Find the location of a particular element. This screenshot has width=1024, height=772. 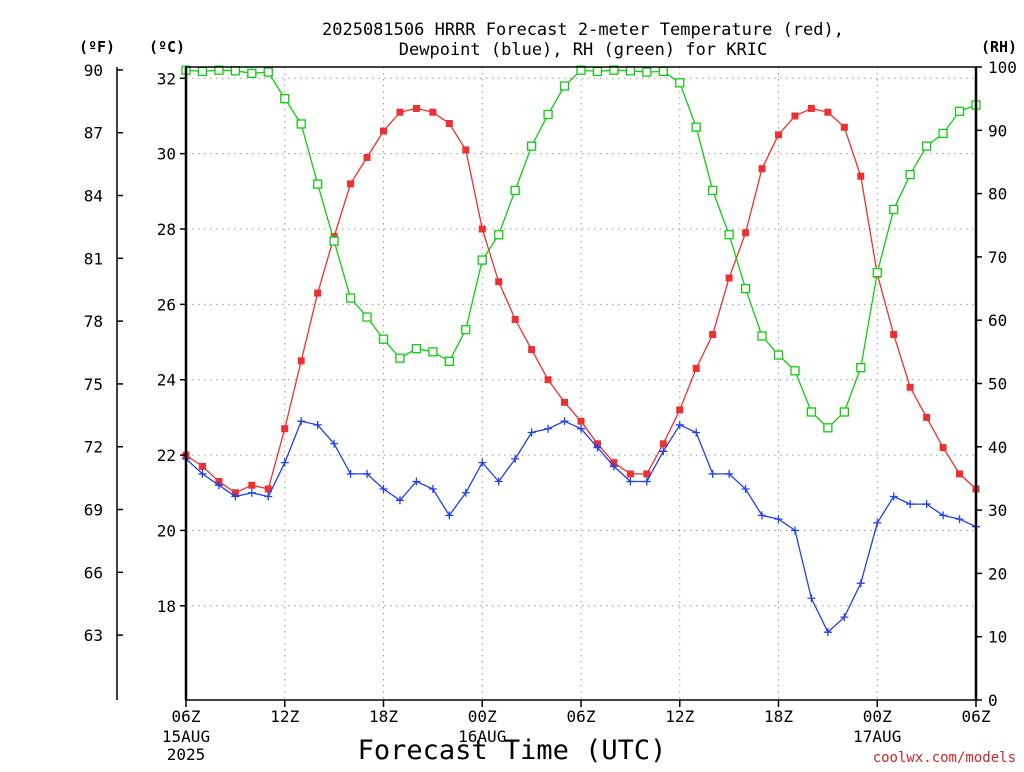

x-tick-label: 00Z is located at coordinates (877, 716).